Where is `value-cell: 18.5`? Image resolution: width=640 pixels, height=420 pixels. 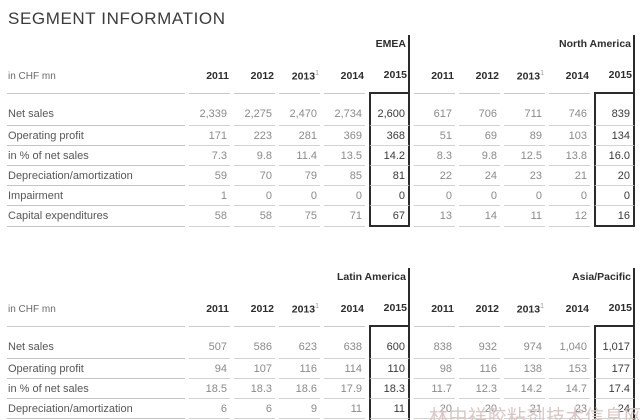 value-cell: 18.5 is located at coordinates (209, 389).